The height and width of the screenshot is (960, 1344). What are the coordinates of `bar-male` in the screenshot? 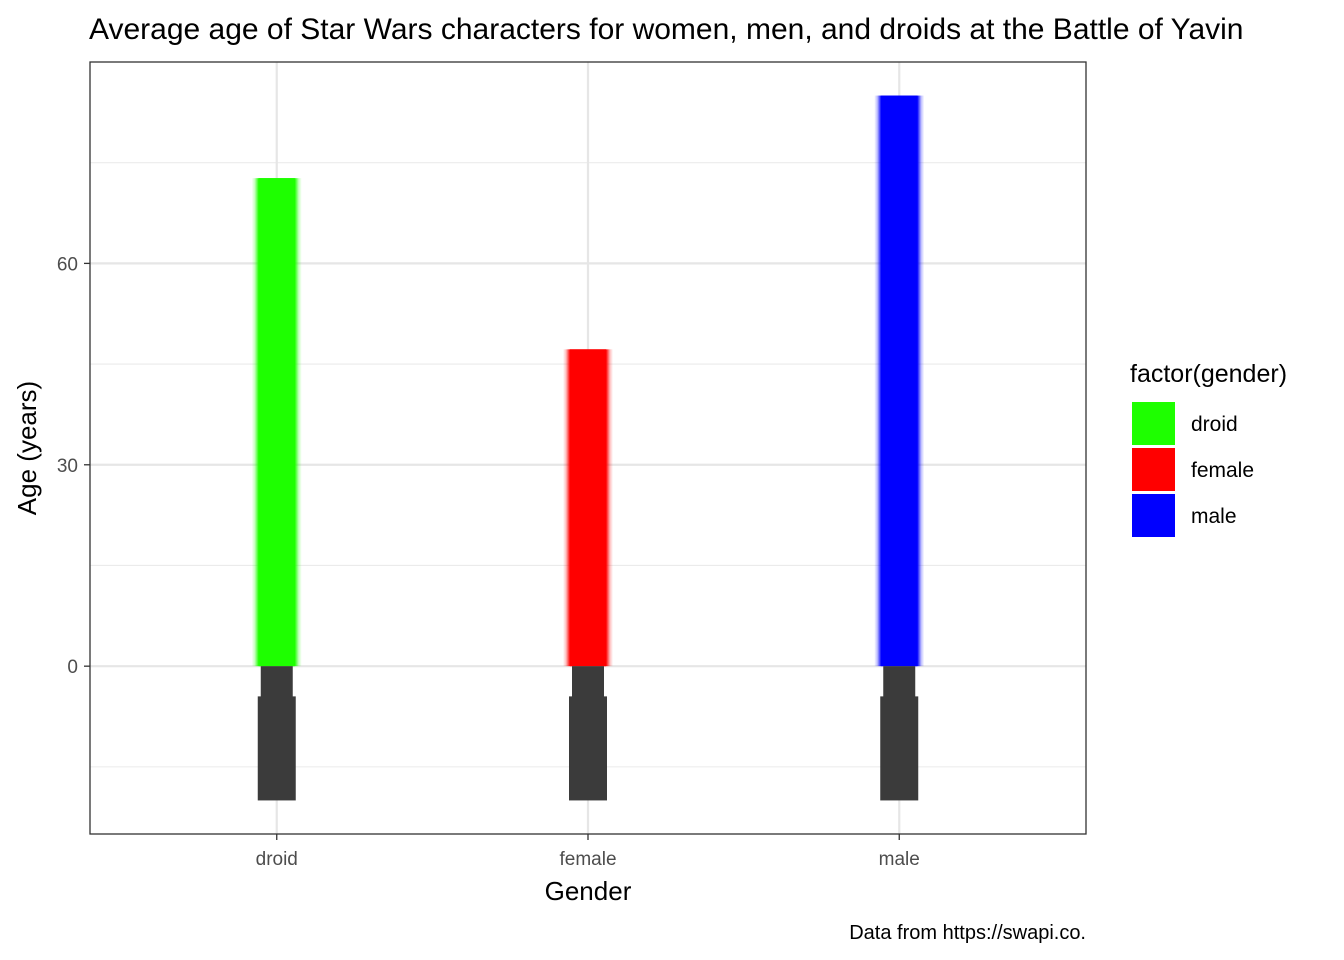 It's located at (899, 381).